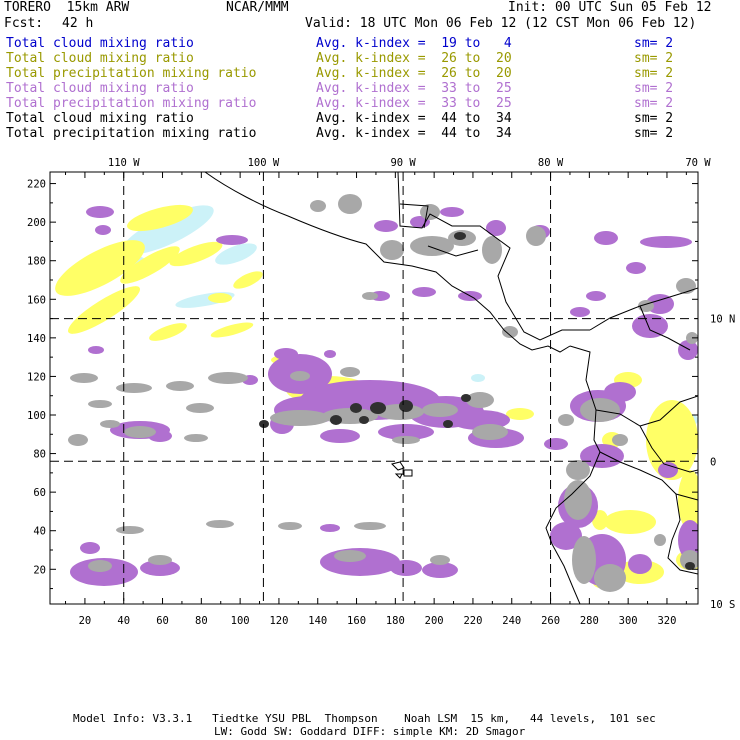  What do you see at coordinates (36, 339) in the screenshot?
I see `y-tick-label-140: 140` at bounding box center [36, 339].